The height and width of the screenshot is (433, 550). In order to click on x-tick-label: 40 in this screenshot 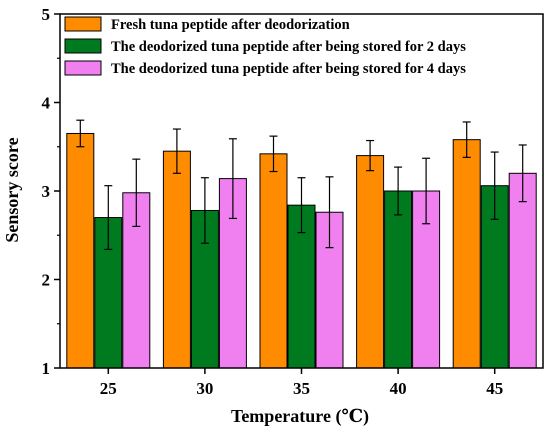, I will do `click(398, 388)`.